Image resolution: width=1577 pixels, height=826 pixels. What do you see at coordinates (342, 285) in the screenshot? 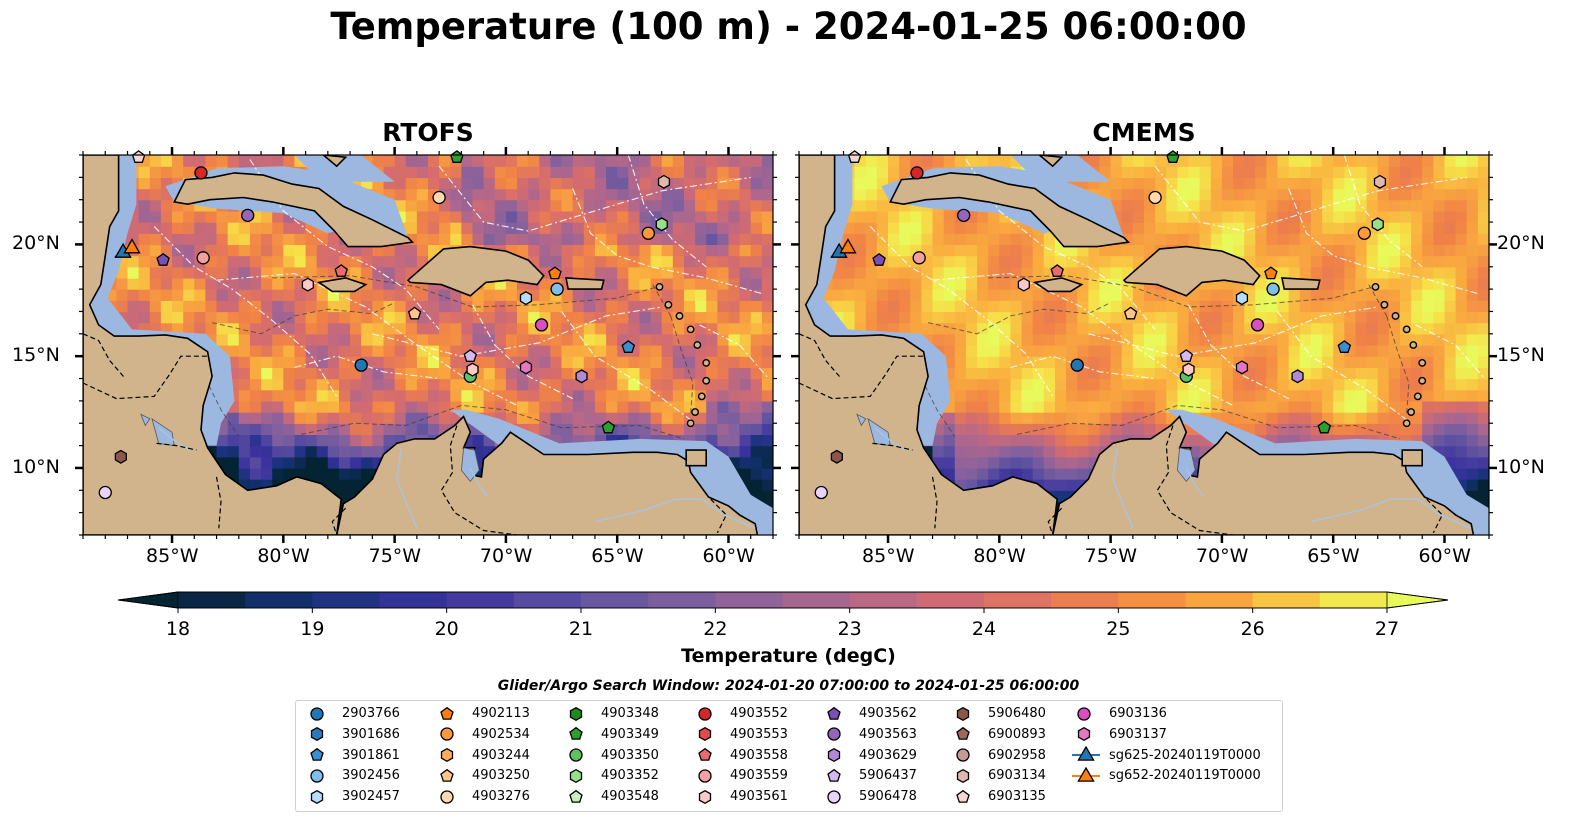
I see `land-jamaica` at bounding box center [342, 285].